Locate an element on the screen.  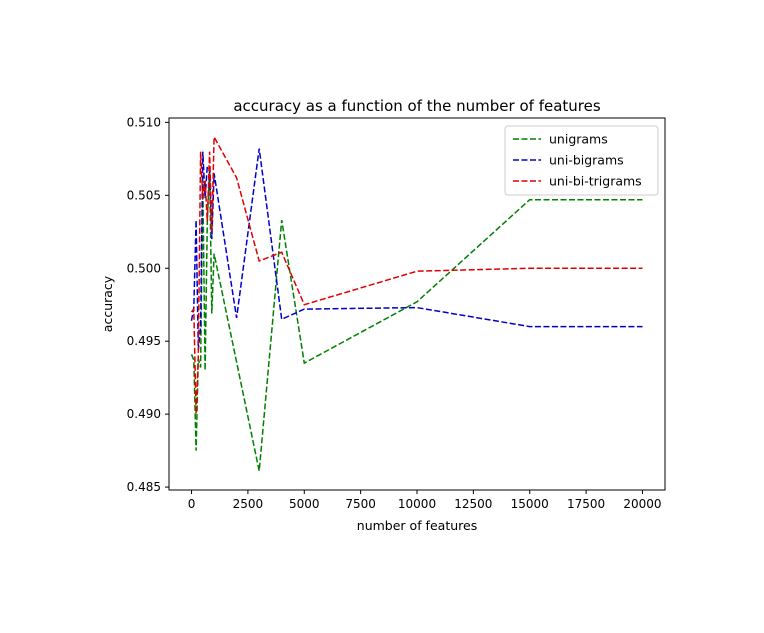
x-tick-label: 10000 is located at coordinates (417, 504).